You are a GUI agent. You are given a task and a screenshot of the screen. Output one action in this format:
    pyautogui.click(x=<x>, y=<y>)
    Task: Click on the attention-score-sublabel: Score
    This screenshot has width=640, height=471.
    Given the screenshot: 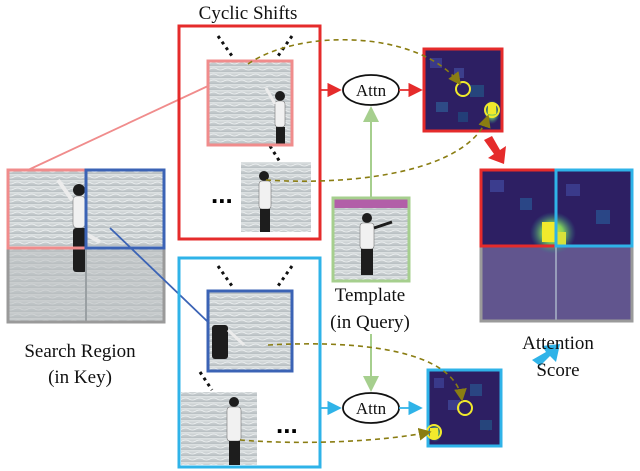 What is the action you would take?
    pyautogui.click(x=557, y=370)
    